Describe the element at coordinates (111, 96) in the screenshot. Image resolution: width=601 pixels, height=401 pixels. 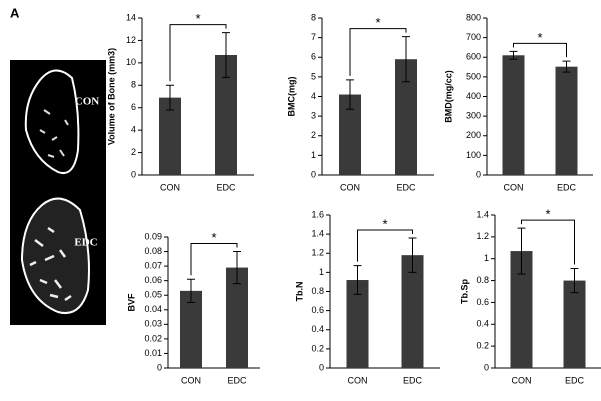
I see `y-axis-label: Volume of Bone (mm3)` at that location.